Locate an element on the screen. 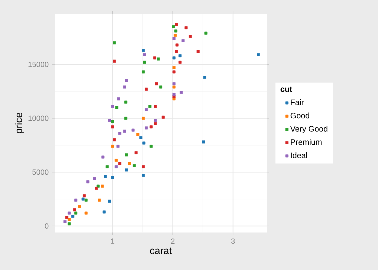 Image resolution: width=378 pixels, height=270 pixels. x-axis-title: carat is located at coordinates (161, 251).